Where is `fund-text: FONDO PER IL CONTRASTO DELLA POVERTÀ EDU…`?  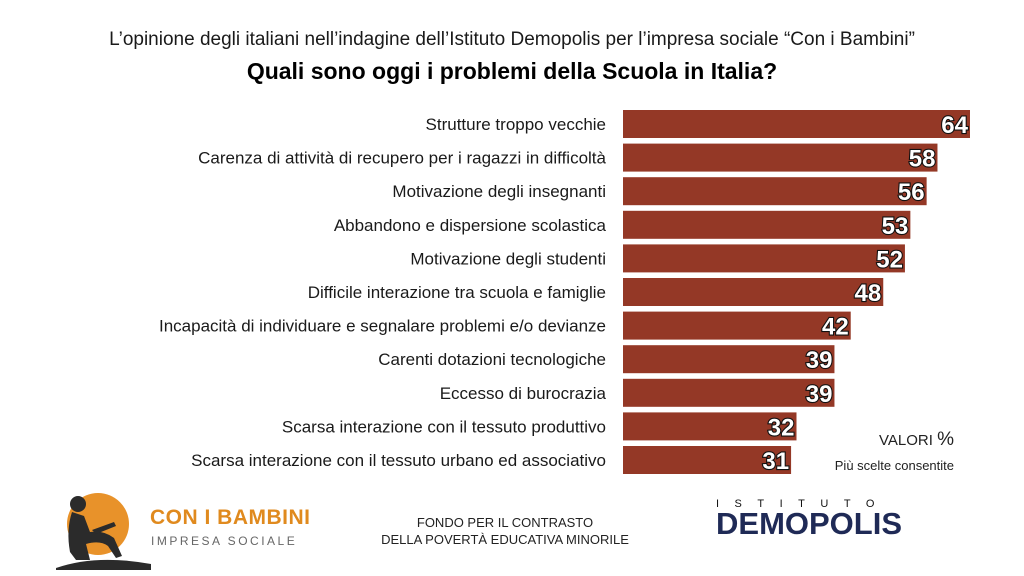
fund-text: FONDO PER IL CONTRASTO DELLA POVERTÀ EDU… is located at coordinates (505, 531).